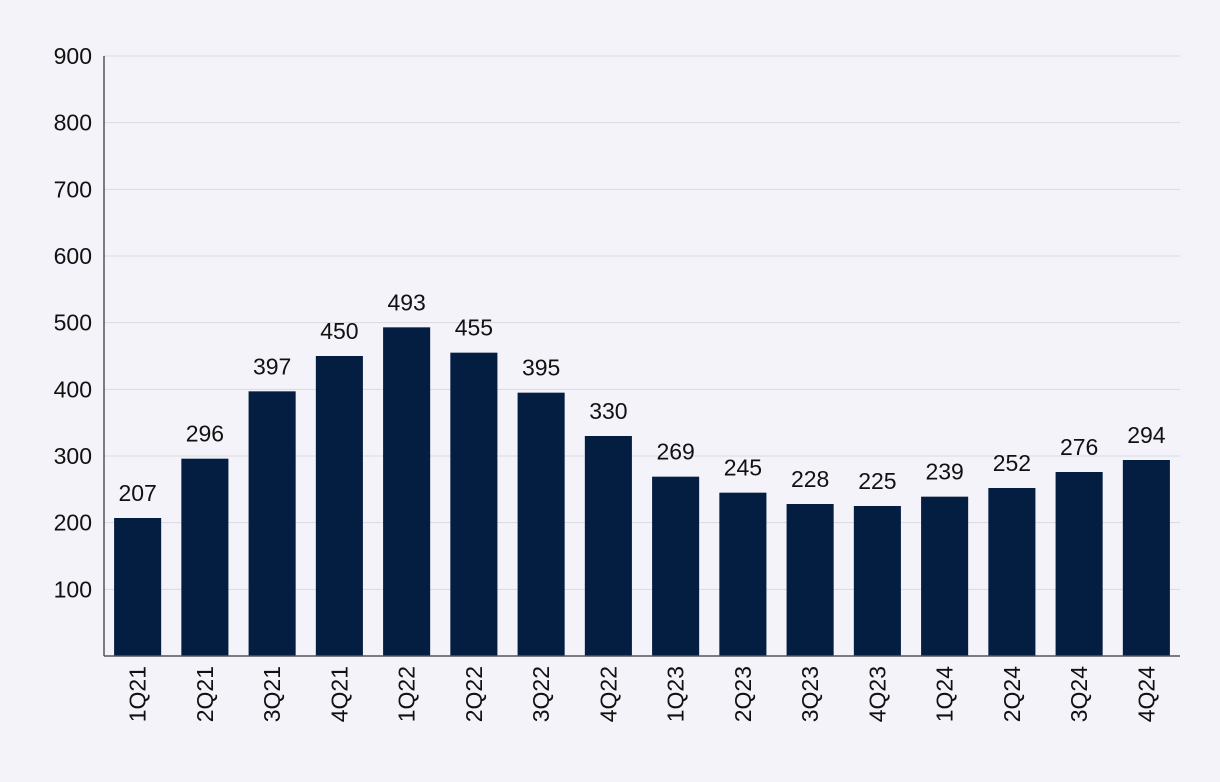 The width and height of the screenshot is (1220, 782). Describe the element at coordinates (205, 557) in the screenshot. I see `bar-2q21` at that location.